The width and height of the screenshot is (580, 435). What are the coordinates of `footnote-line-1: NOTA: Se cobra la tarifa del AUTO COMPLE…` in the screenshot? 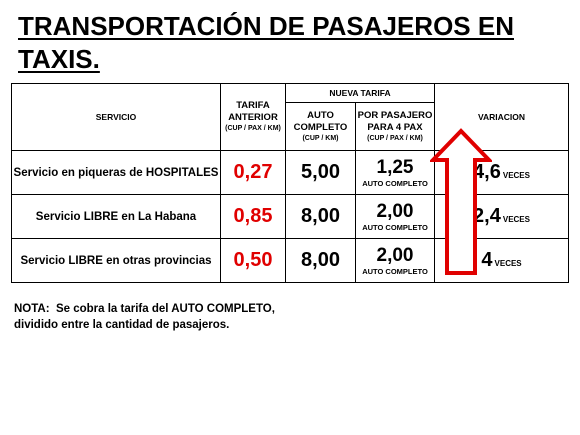 It's located at (144, 309).